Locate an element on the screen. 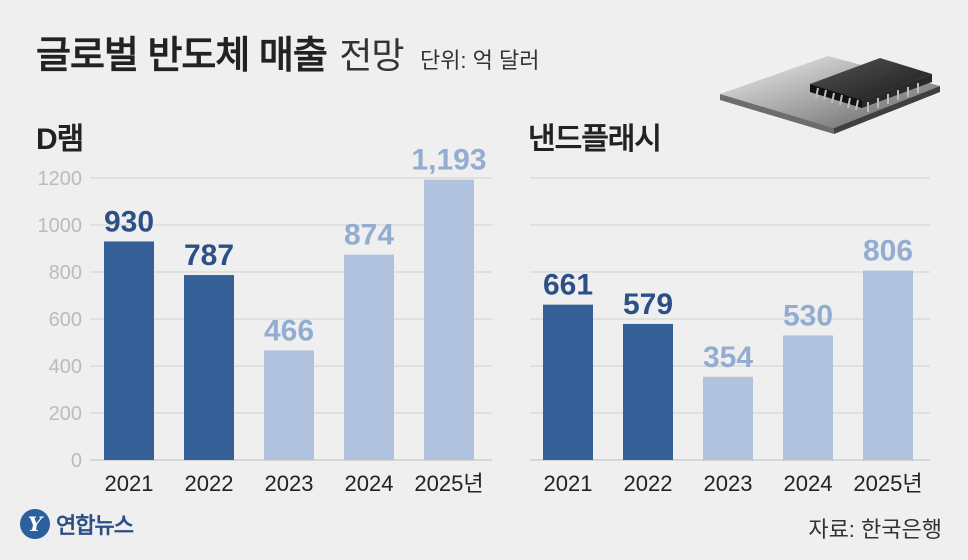 This screenshot has height=560, width=968. dram-x-label-4: 2025년 is located at coordinates (448, 483).